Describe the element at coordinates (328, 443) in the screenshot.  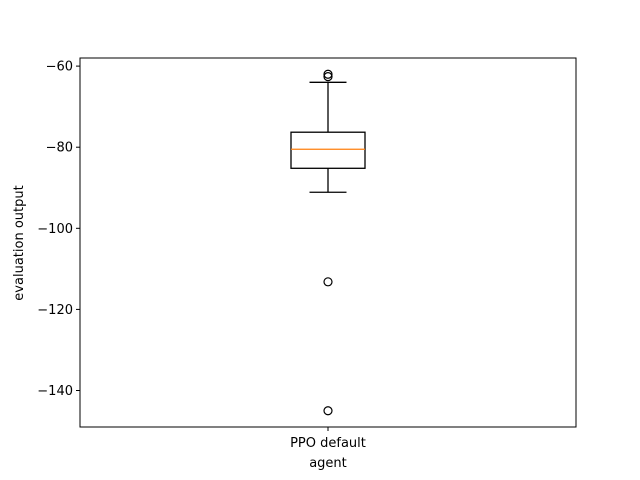
I see `x-tick-label: PPO default` at that location.